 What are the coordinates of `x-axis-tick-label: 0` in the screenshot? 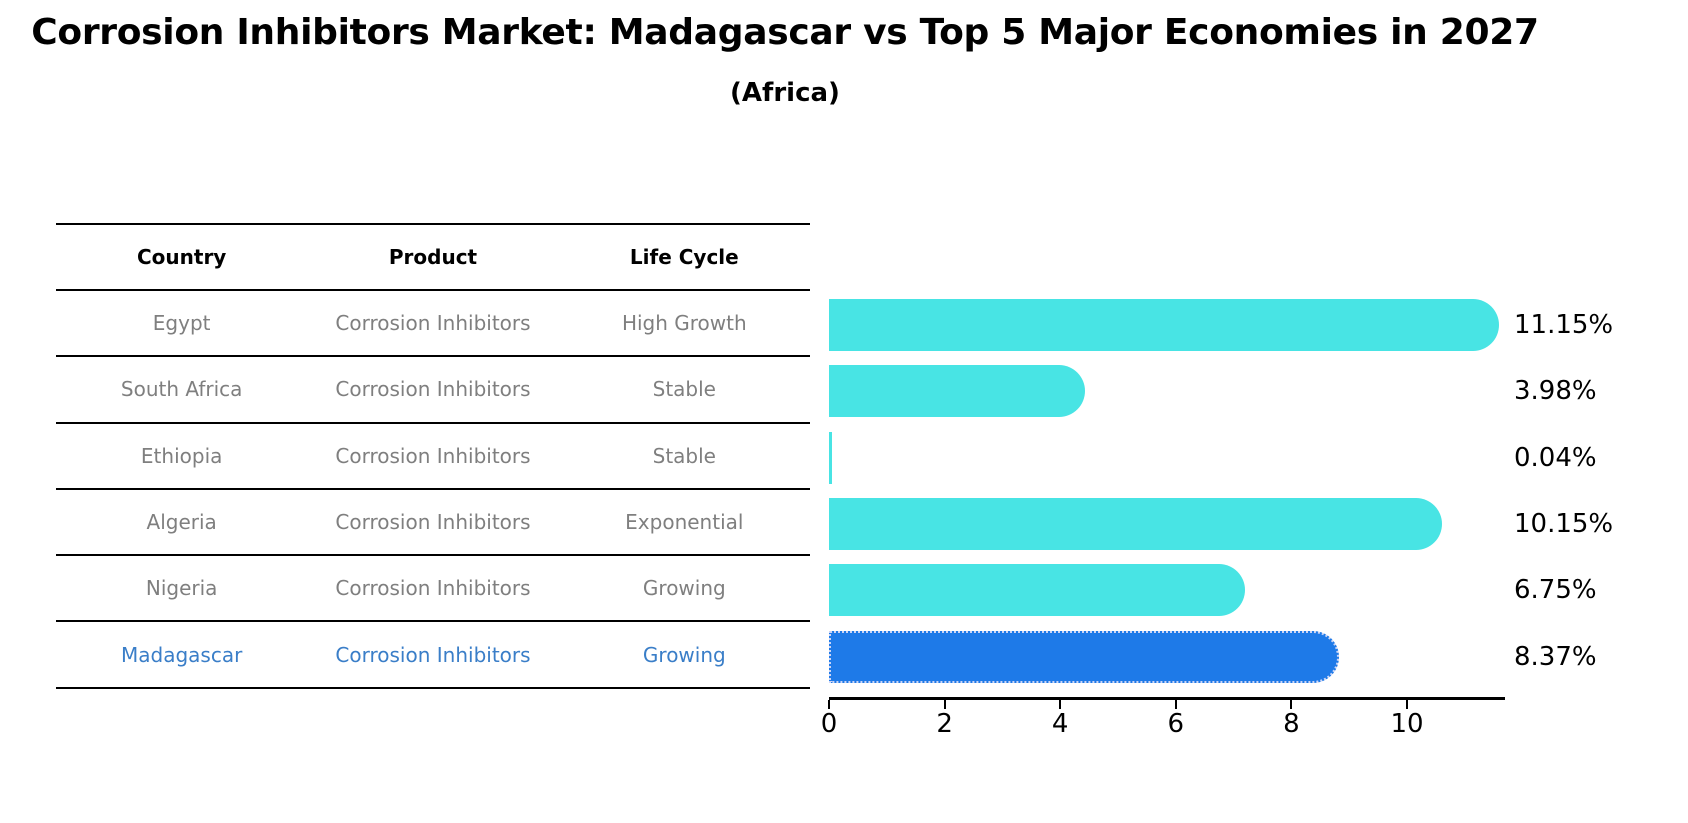 It's located at (829, 724).